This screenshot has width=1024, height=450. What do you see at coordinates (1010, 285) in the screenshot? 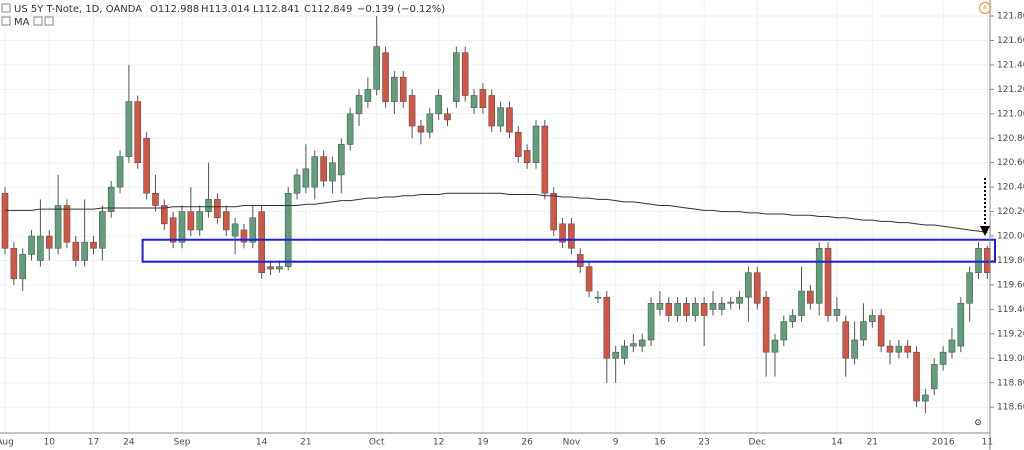
I see `y-tick-label: 119.600` at bounding box center [1010, 285].